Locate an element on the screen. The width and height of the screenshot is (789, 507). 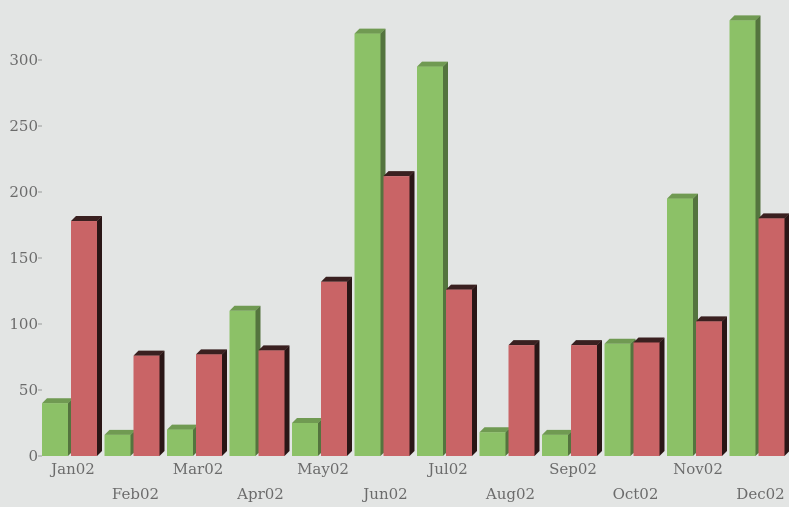
y-tick-label: 250 is located at coordinates (23, 126).